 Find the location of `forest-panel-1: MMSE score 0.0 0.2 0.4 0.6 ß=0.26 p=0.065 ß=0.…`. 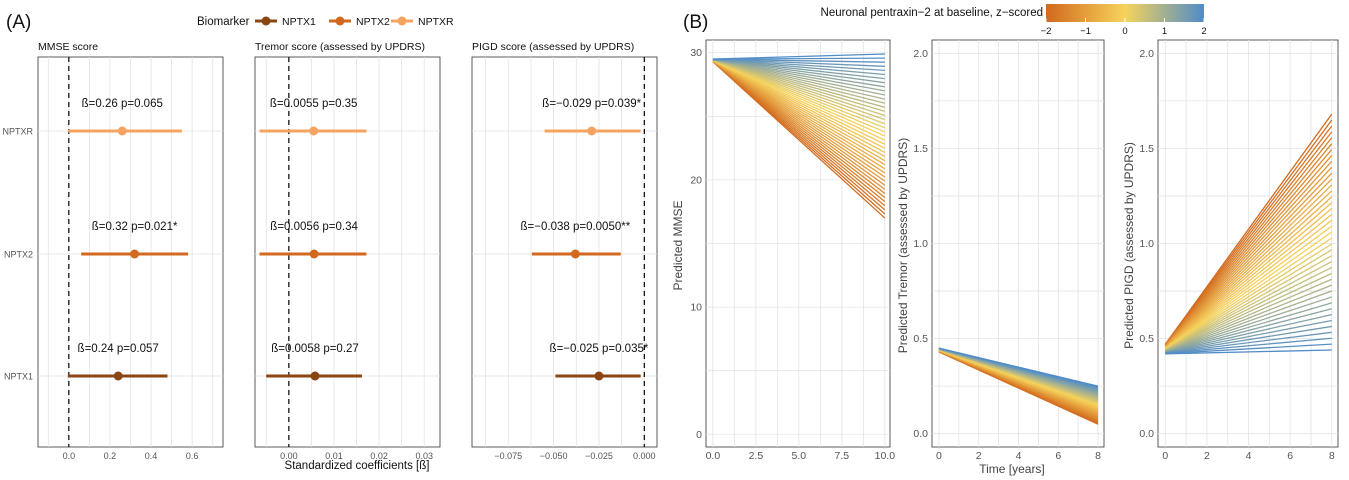

forest-panel-1: MMSE score 0.0 0.2 0.4 0.6 ß=0.26 p=0.065 ß=0.… is located at coordinates (130, 251).